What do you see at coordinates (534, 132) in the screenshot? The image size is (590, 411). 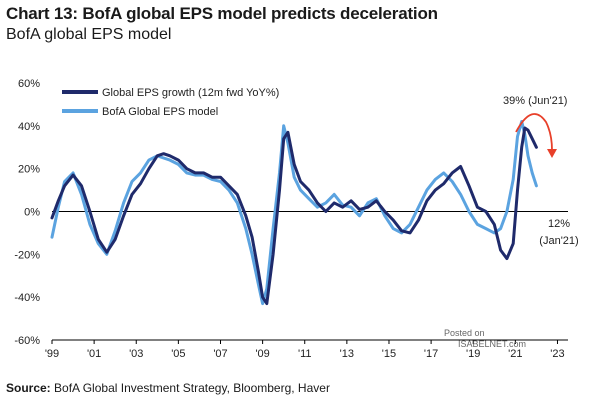 I see `deceleration-arrow` at bounding box center [534, 132].